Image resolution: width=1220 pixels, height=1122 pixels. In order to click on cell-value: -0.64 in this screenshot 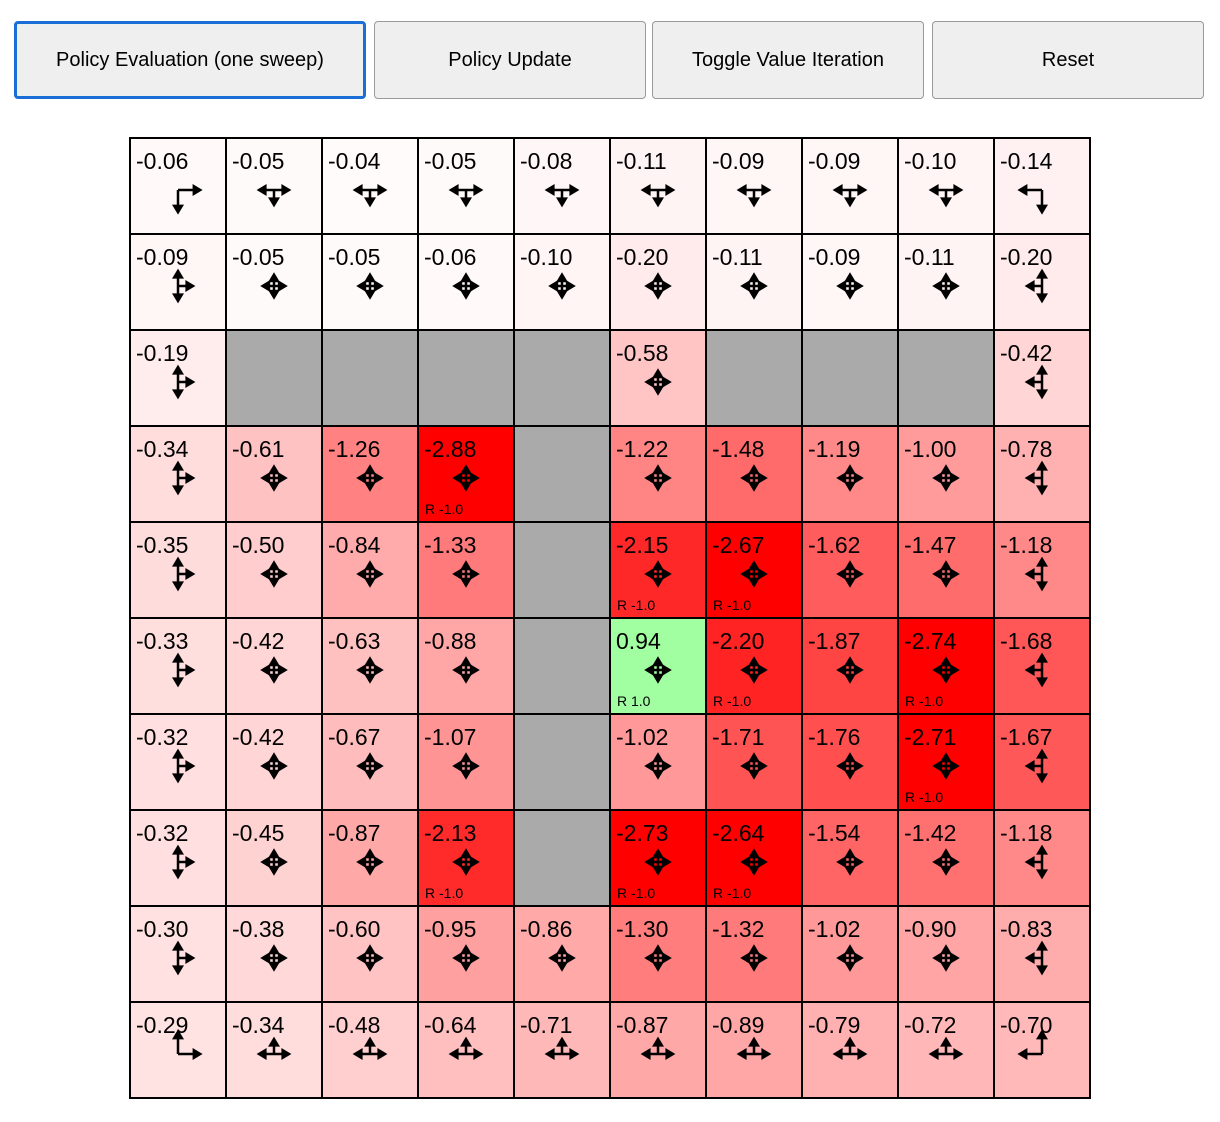, I will do `click(450, 1025)`.